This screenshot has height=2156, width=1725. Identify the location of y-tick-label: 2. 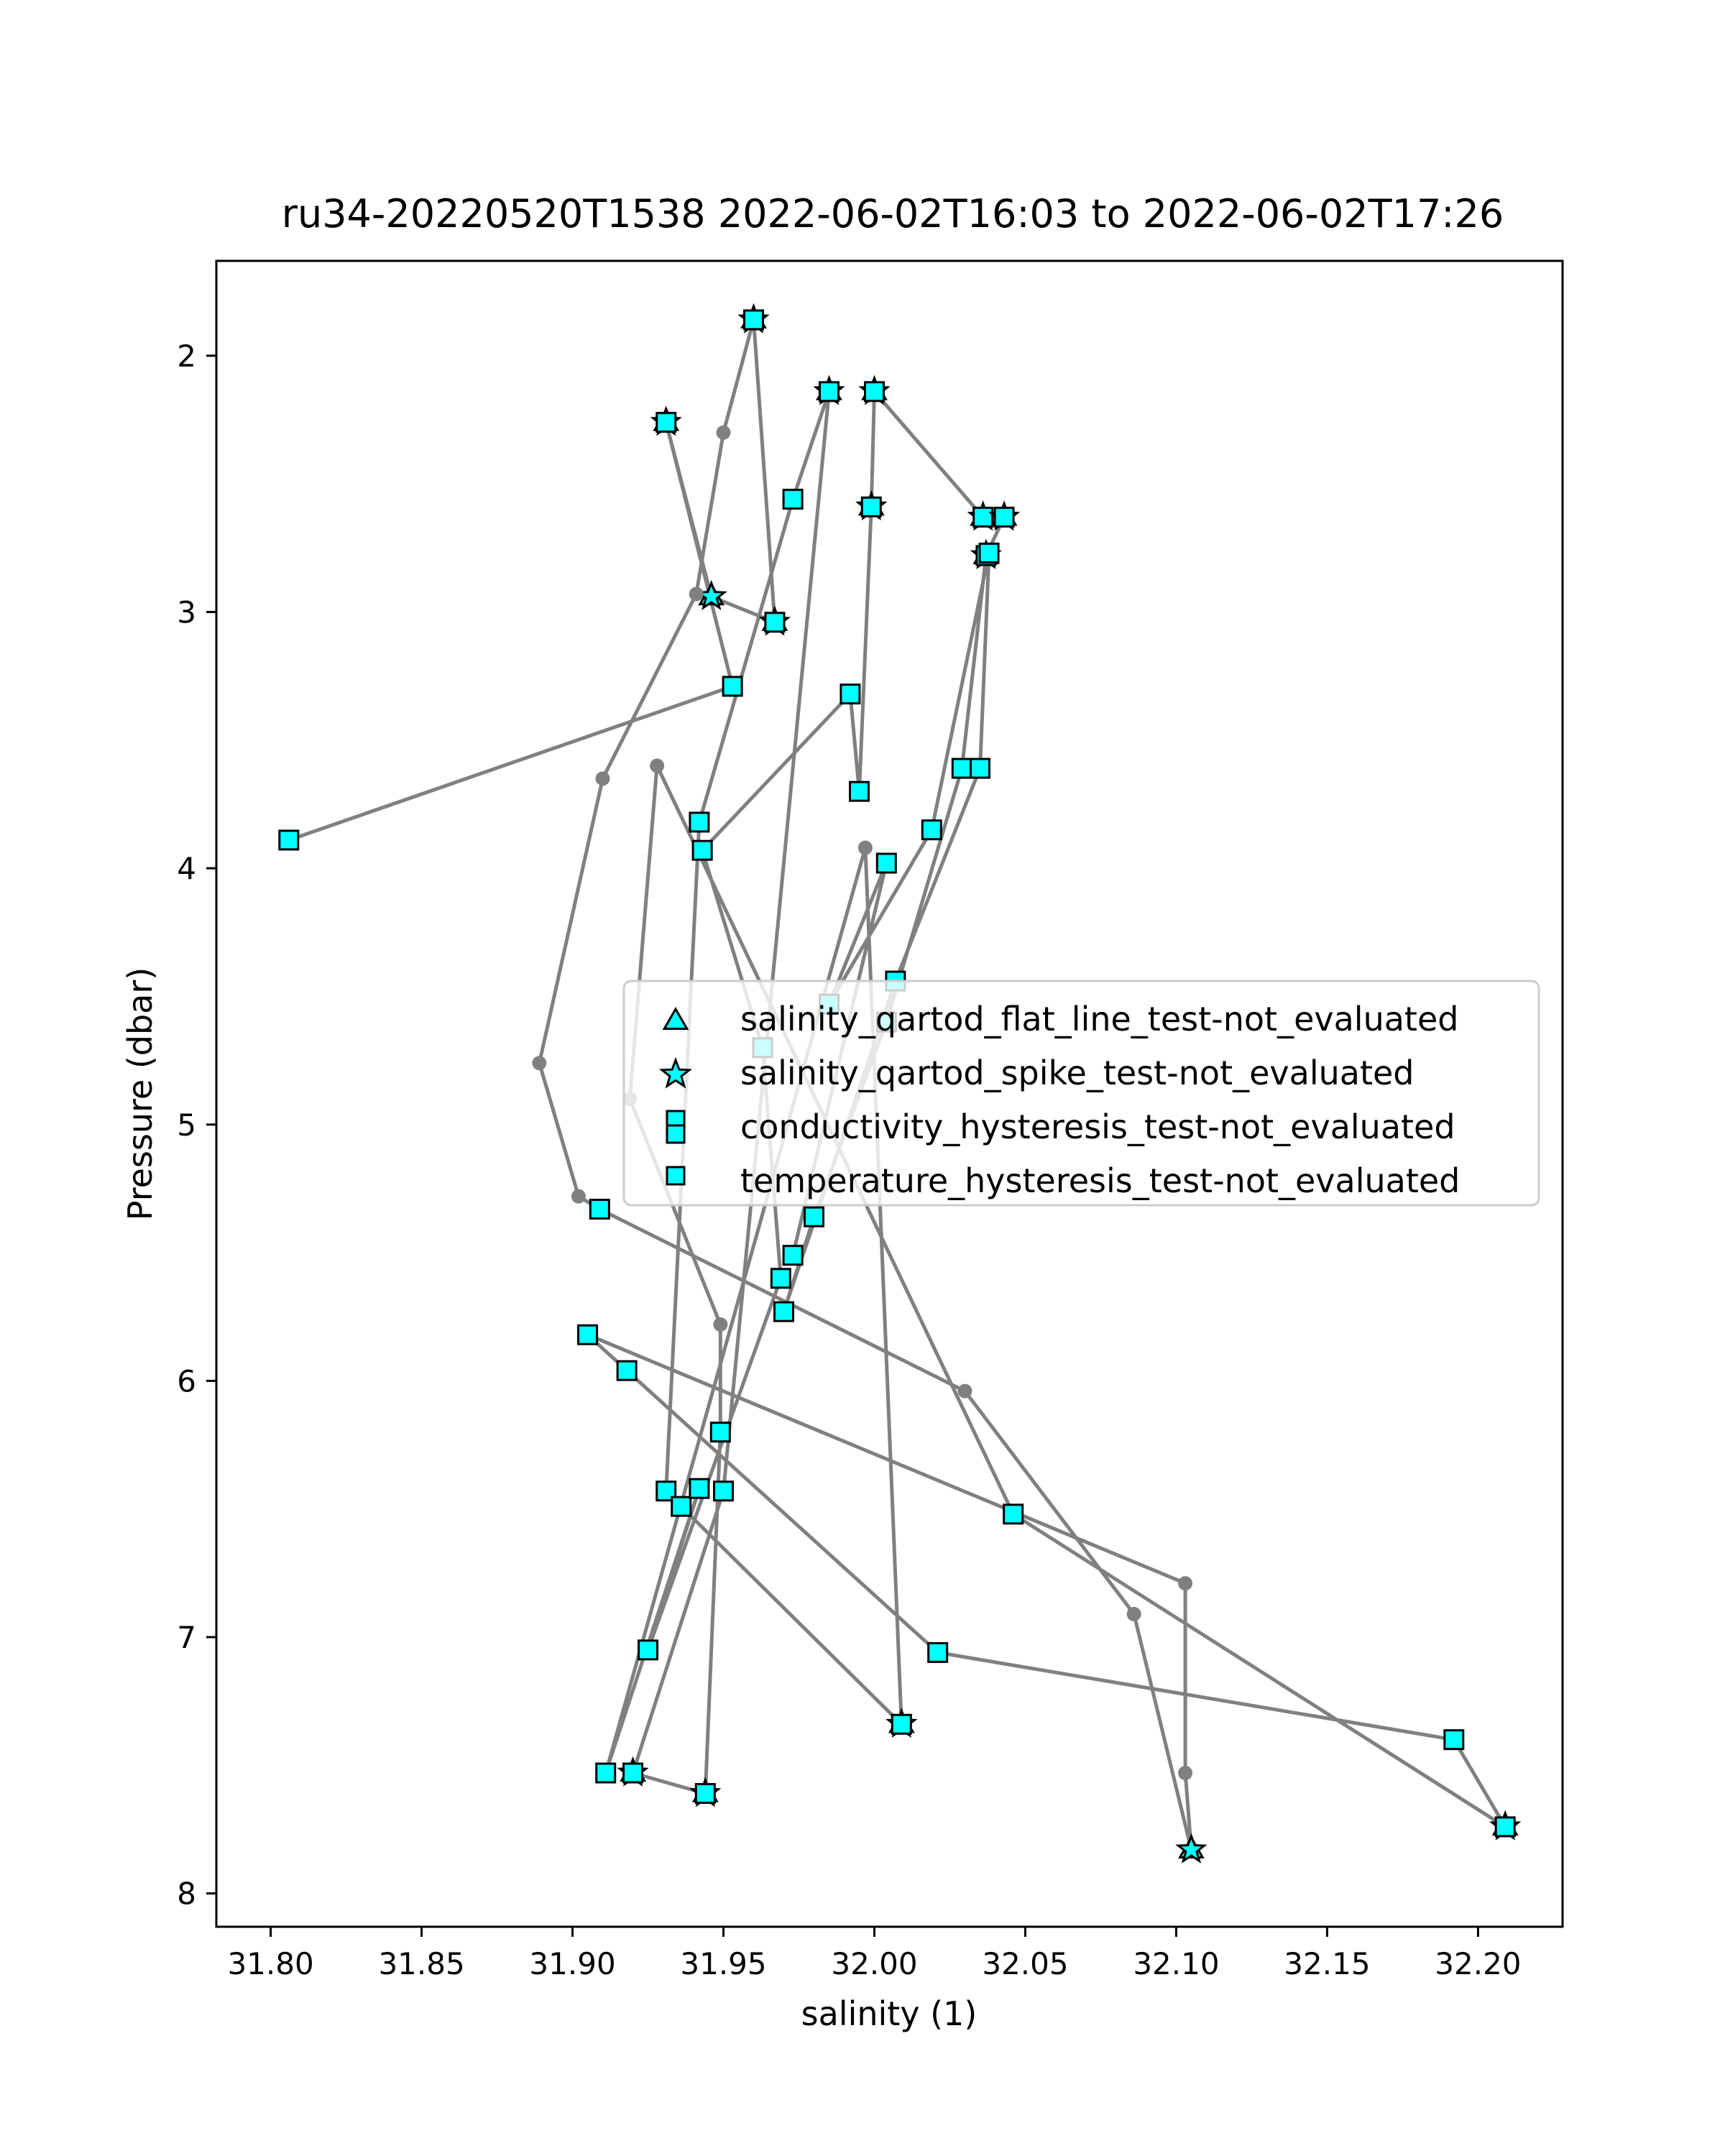
(186, 356).